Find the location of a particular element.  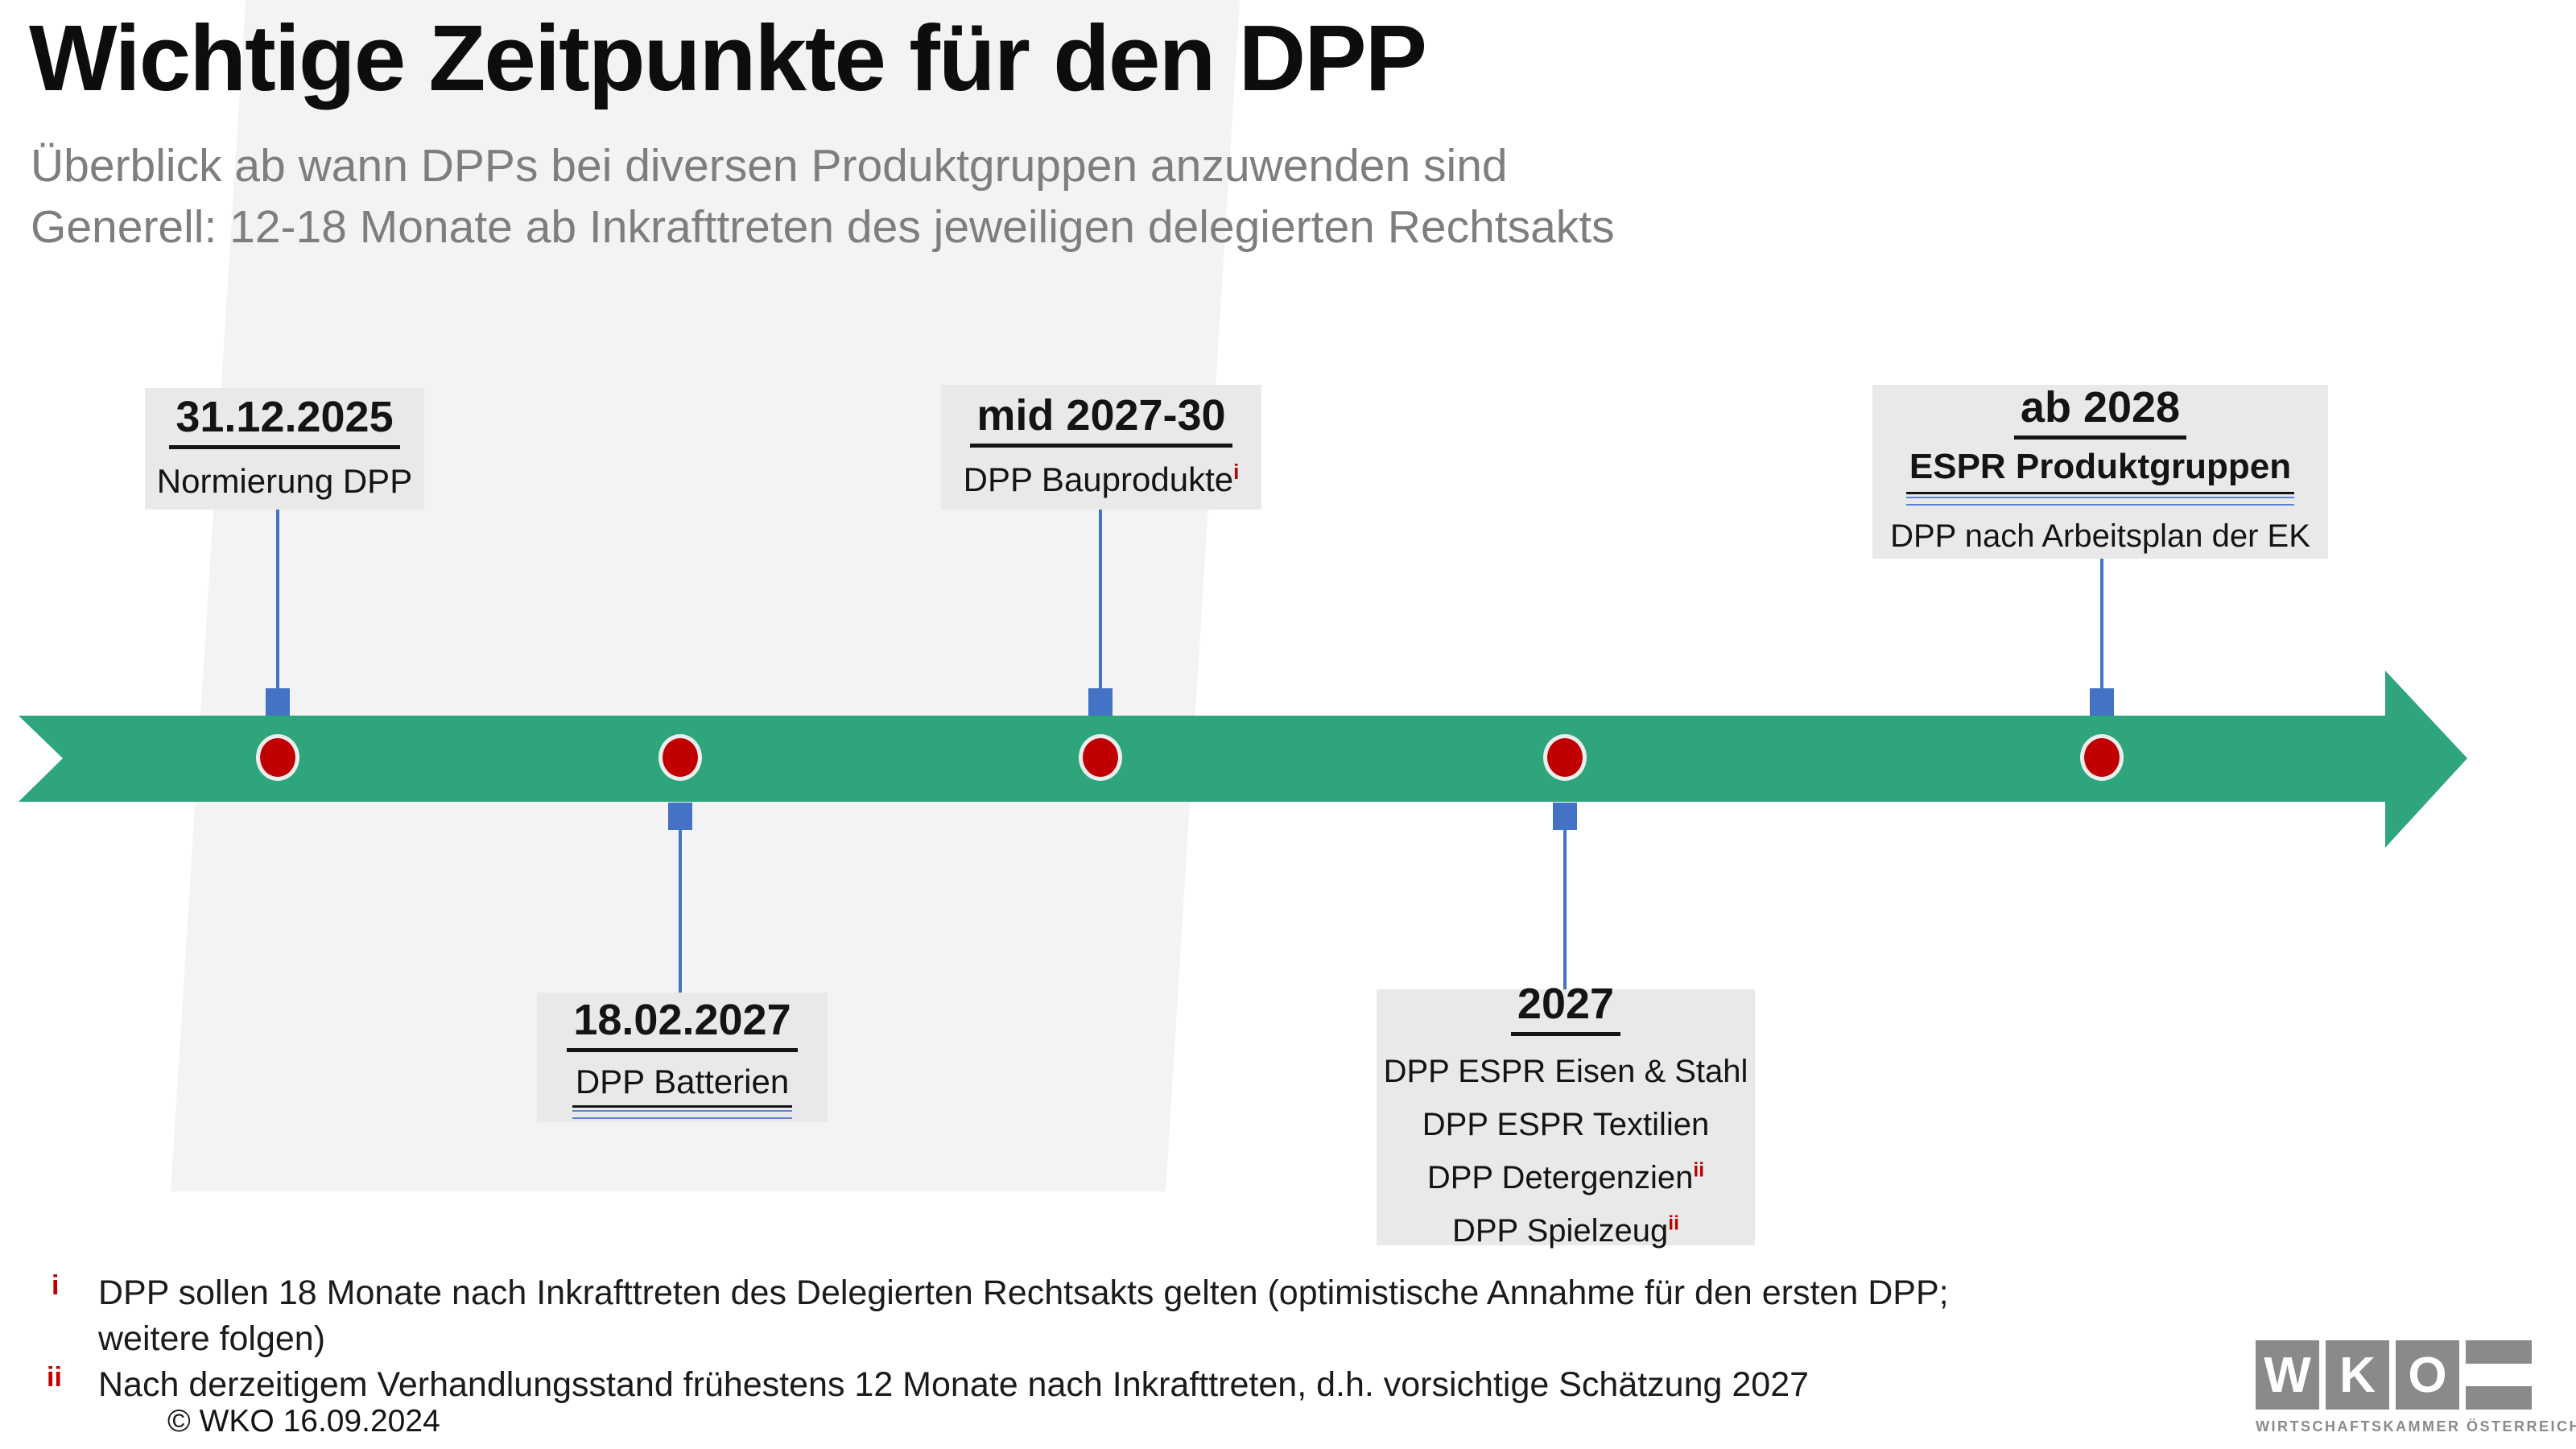

page-title: Wichtige Zeitpunkte für den DPP is located at coordinates (728, 58).